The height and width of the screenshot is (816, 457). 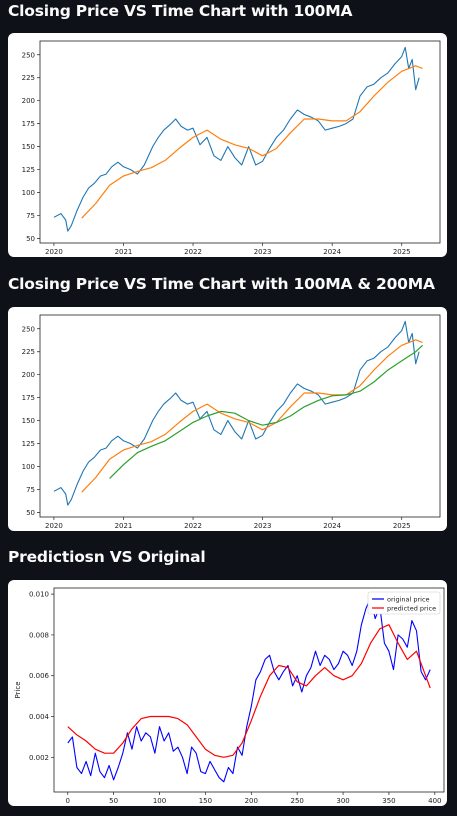 What do you see at coordinates (18, 689) in the screenshot?
I see `y-axis-label: Price` at bounding box center [18, 689].